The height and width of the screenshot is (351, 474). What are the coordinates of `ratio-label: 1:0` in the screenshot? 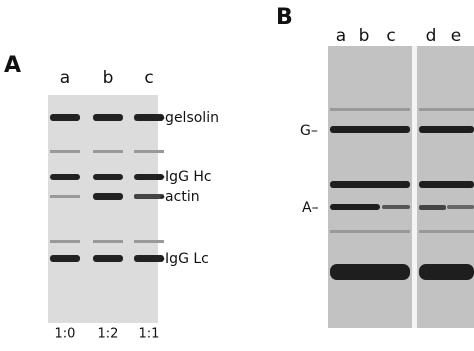 It's located at (65, 334).